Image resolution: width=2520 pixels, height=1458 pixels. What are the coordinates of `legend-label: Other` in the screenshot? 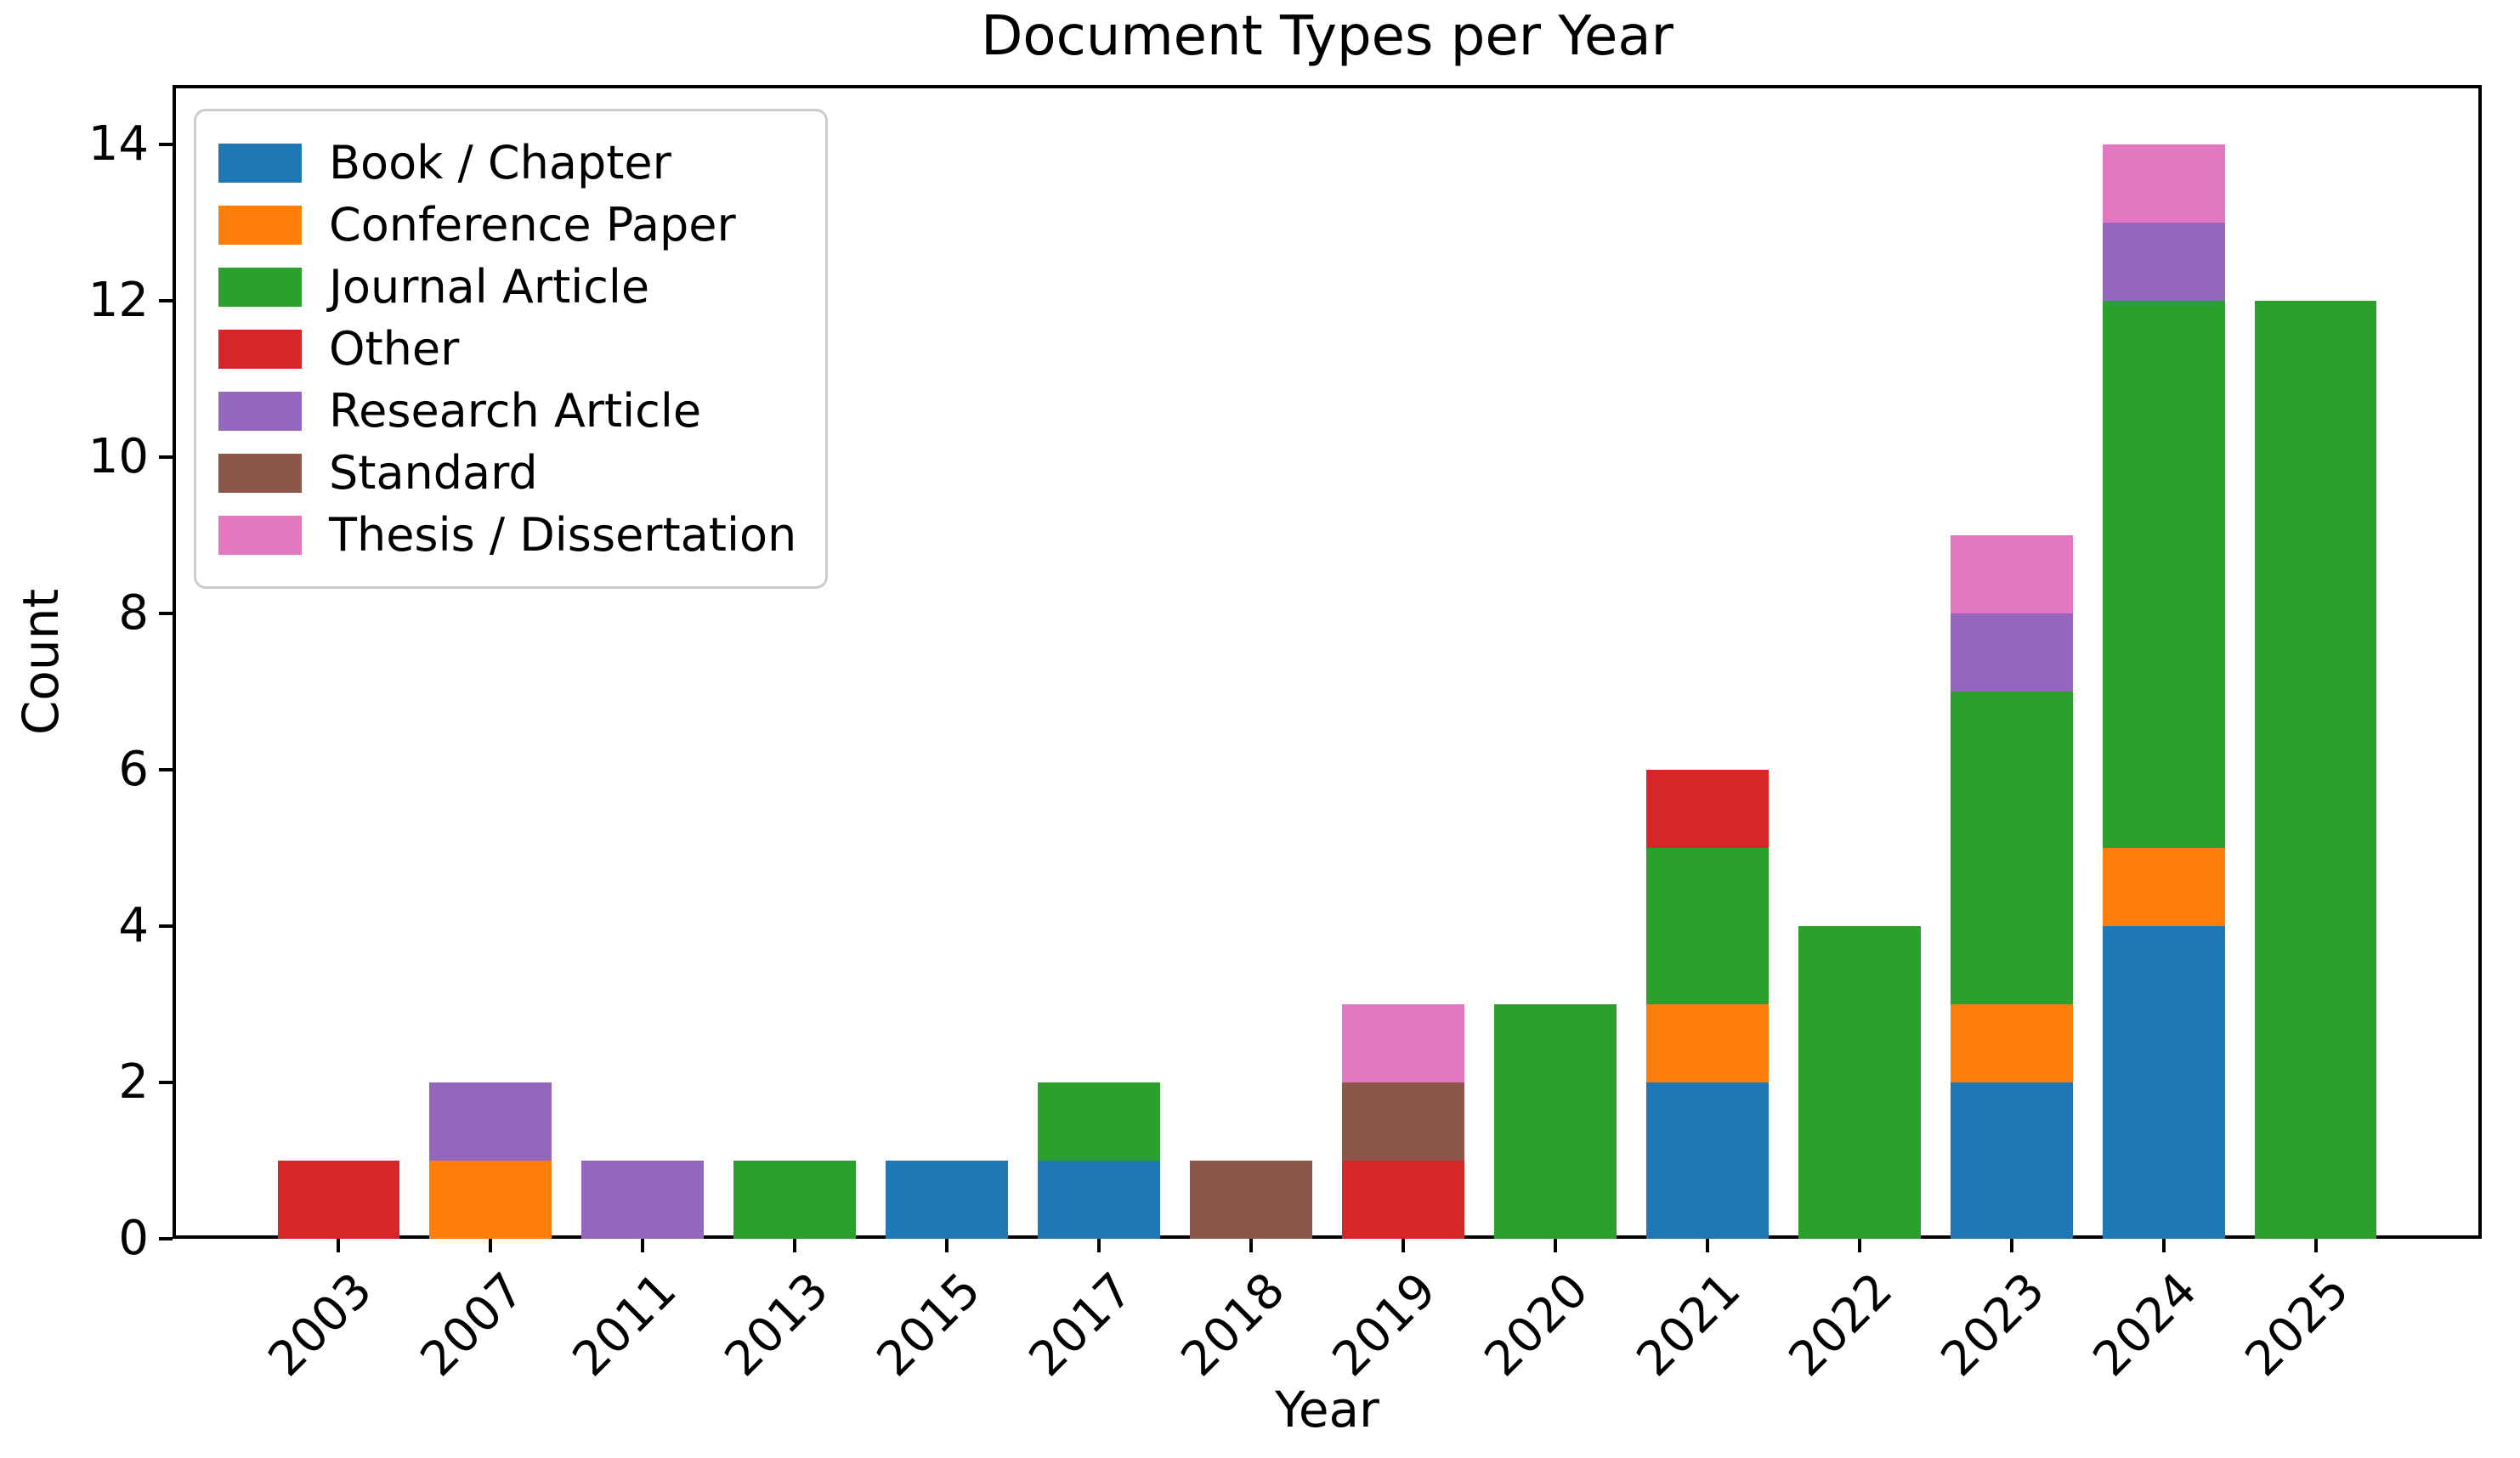 It's located at (394, 349).